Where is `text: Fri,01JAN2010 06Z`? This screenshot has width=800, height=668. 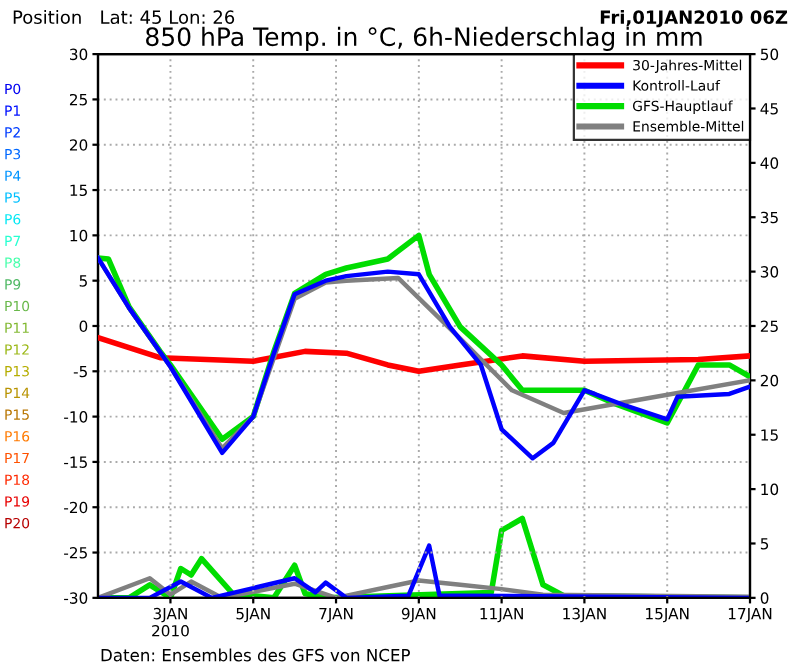 text: Fri,01JAN2010 06Z is located at coordinates (694, 19).